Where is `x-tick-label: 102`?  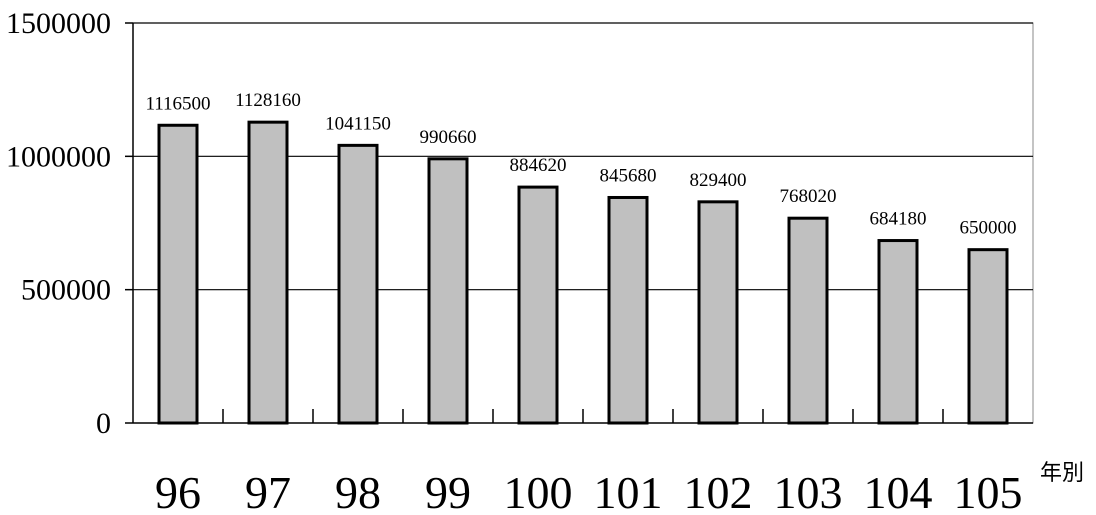 x-tick-label: 102 is located at coordinates (718, 491).